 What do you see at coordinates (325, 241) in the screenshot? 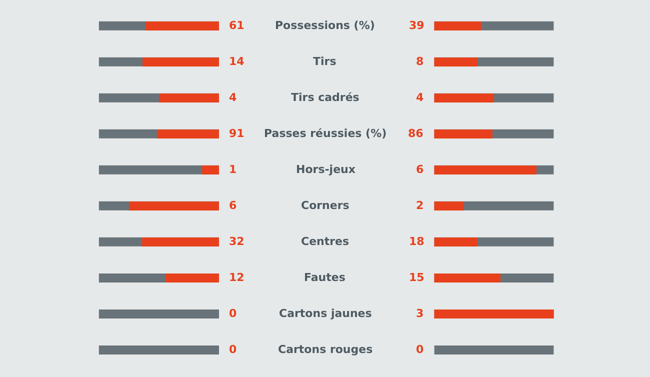
I see `category-label: Centres` at bounding box center [325, 241].